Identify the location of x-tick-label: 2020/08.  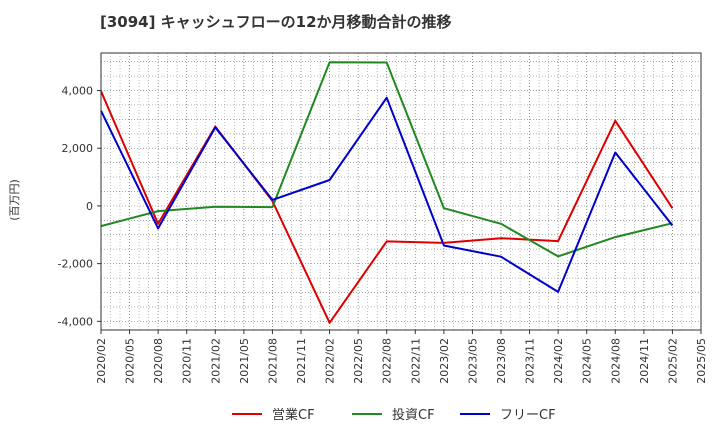
(158, 361).